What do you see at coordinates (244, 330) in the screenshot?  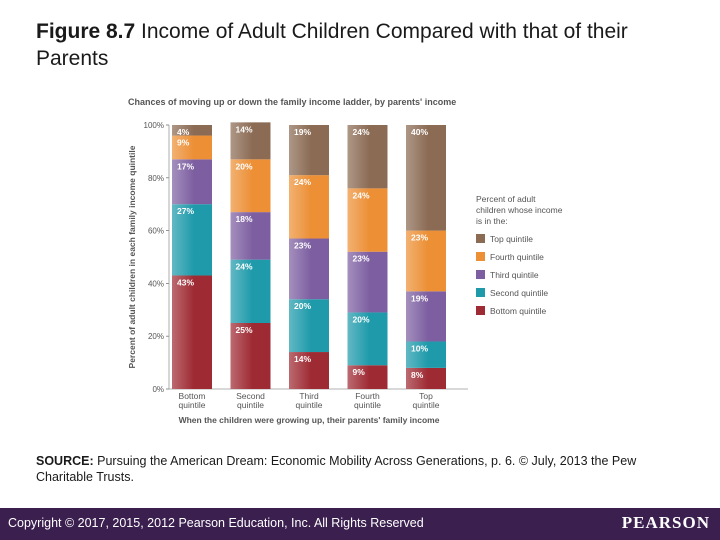 I see `data-label: 25%` at bounding box center [244, 330].